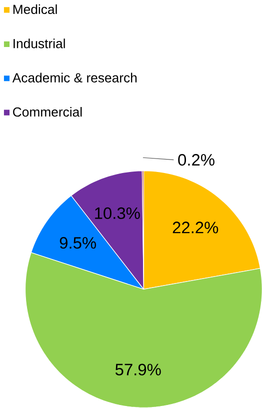  Describe the element at coordinates (47, 112) in the screenshot. I see `legend-label: Commercial` at that location.